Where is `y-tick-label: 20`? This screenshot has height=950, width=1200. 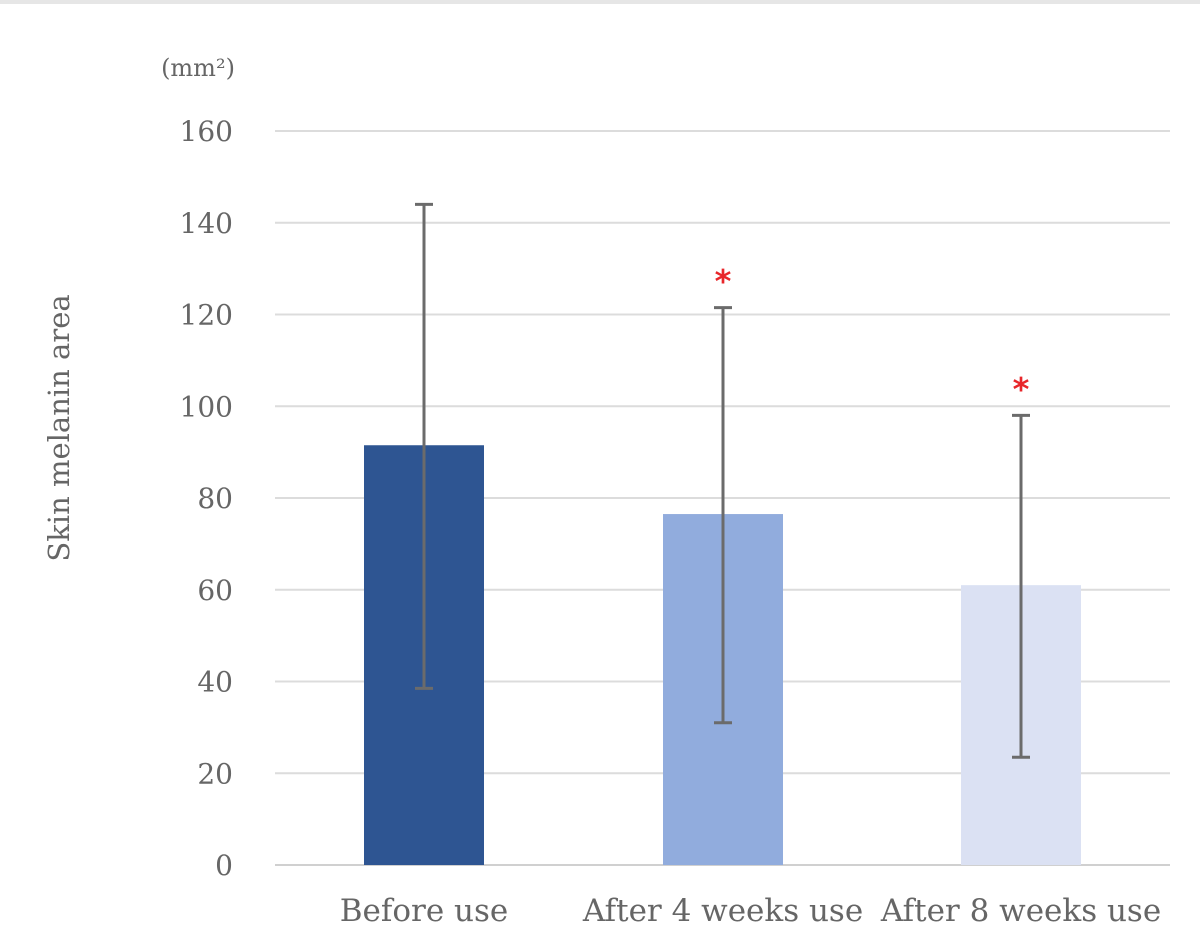
y-tick-label: 20 is located at coordinates (215, 773).